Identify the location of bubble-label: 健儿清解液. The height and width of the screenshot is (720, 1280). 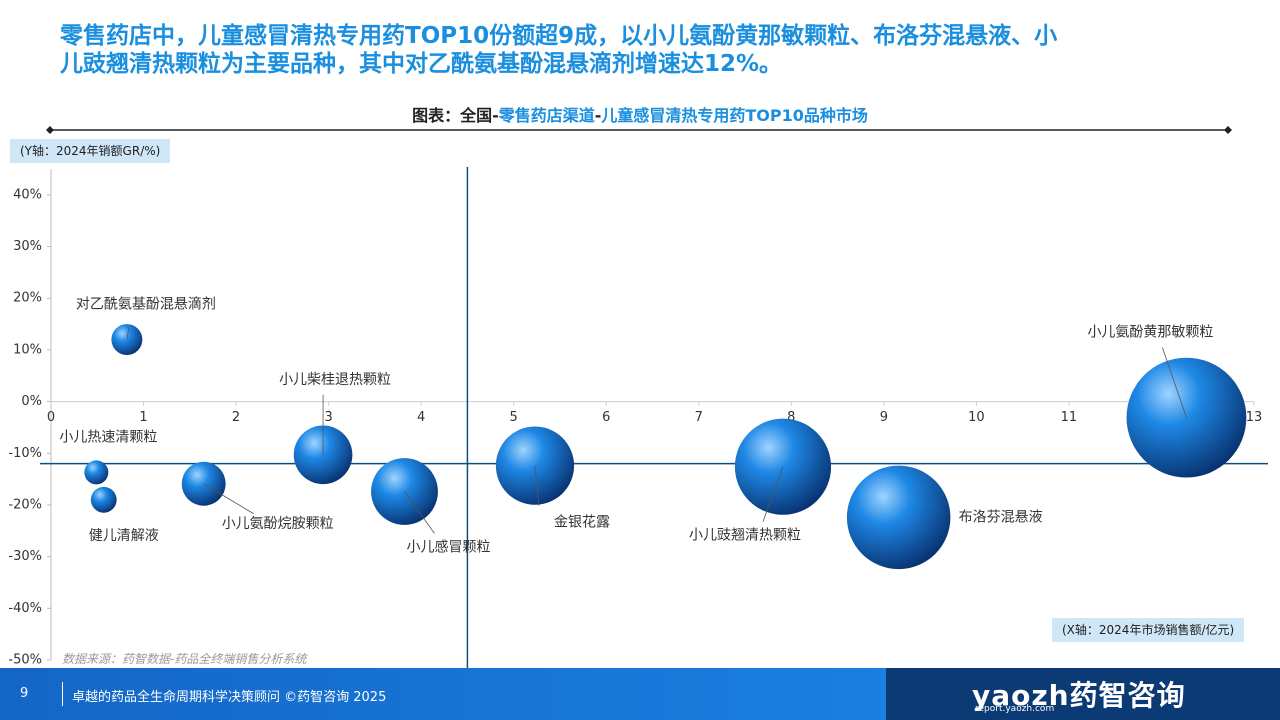
(124, 536).